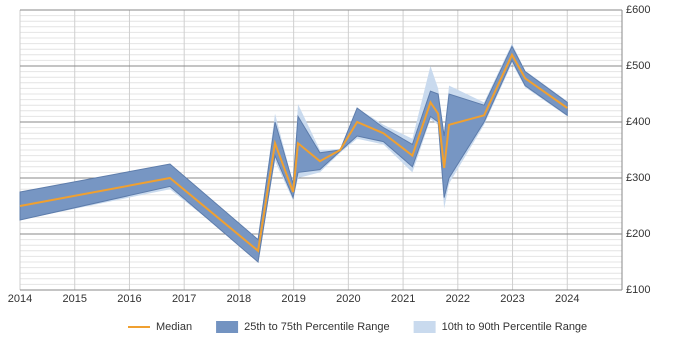 The height and width of the screenshot is (350, 700). I want to click on y-tick-label: £400, so click(638, 122).